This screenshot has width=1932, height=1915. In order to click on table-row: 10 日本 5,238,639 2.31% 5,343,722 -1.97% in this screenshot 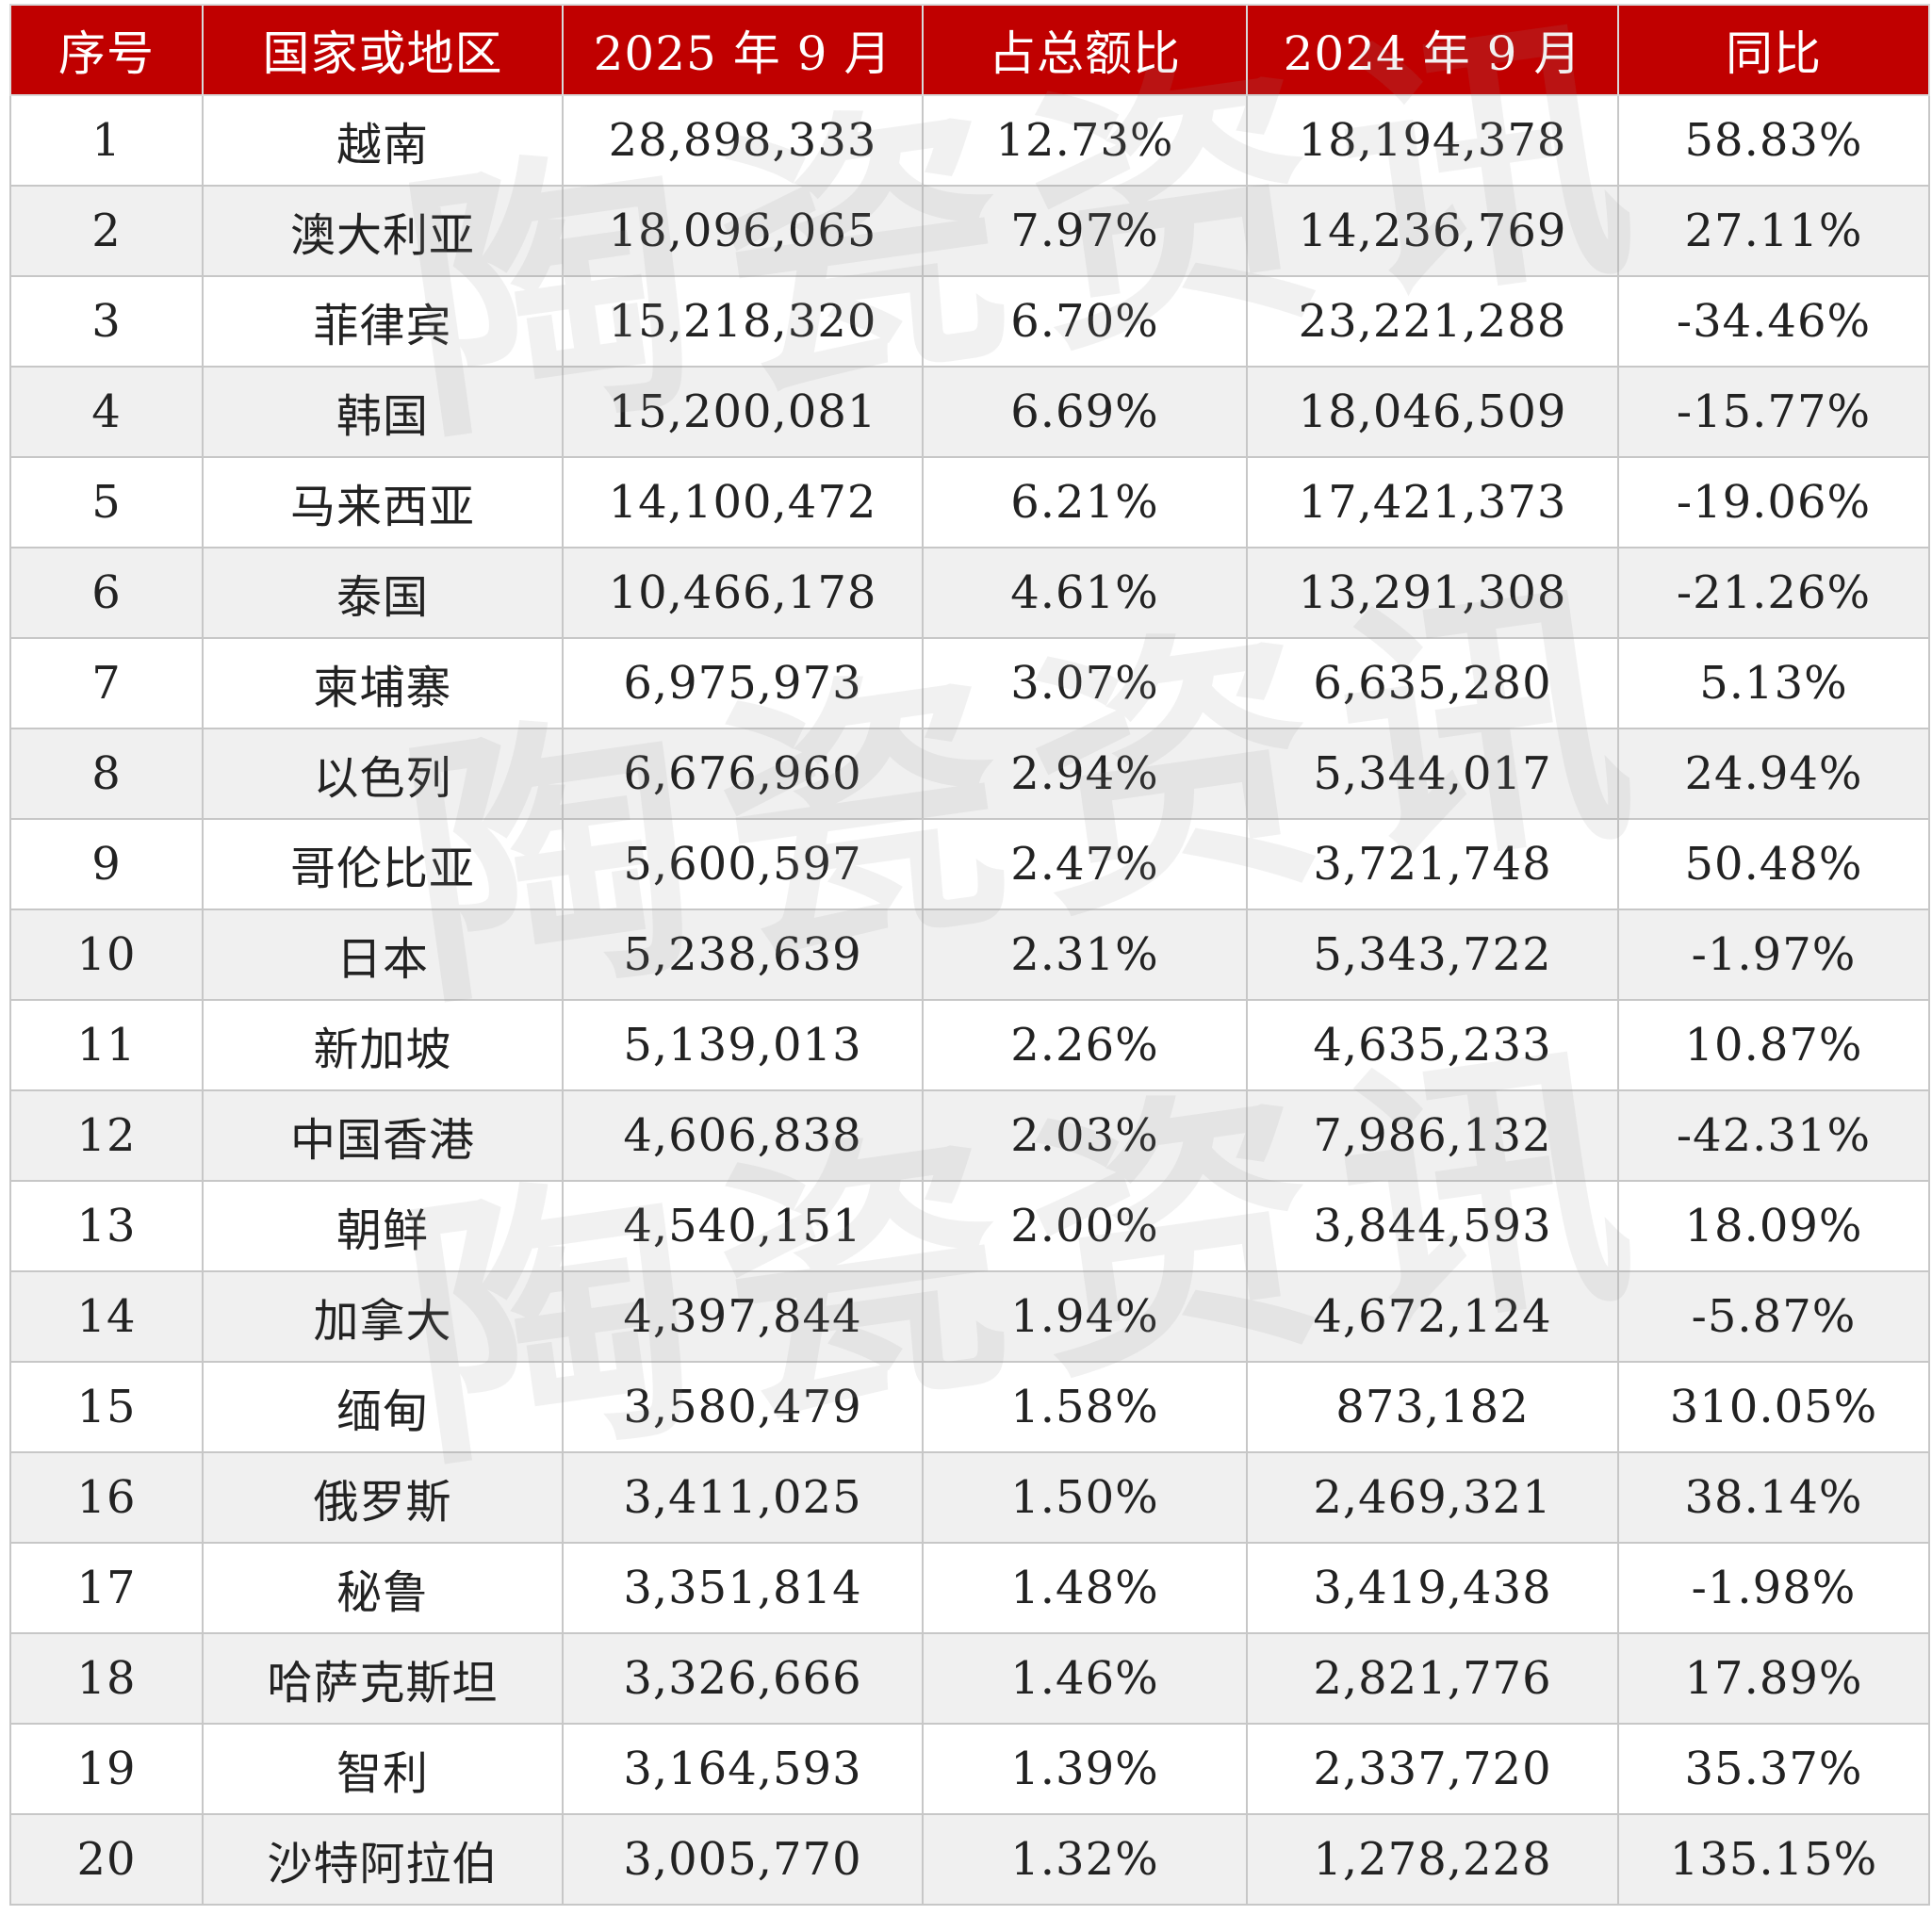, I will do `click(969, 954)`.